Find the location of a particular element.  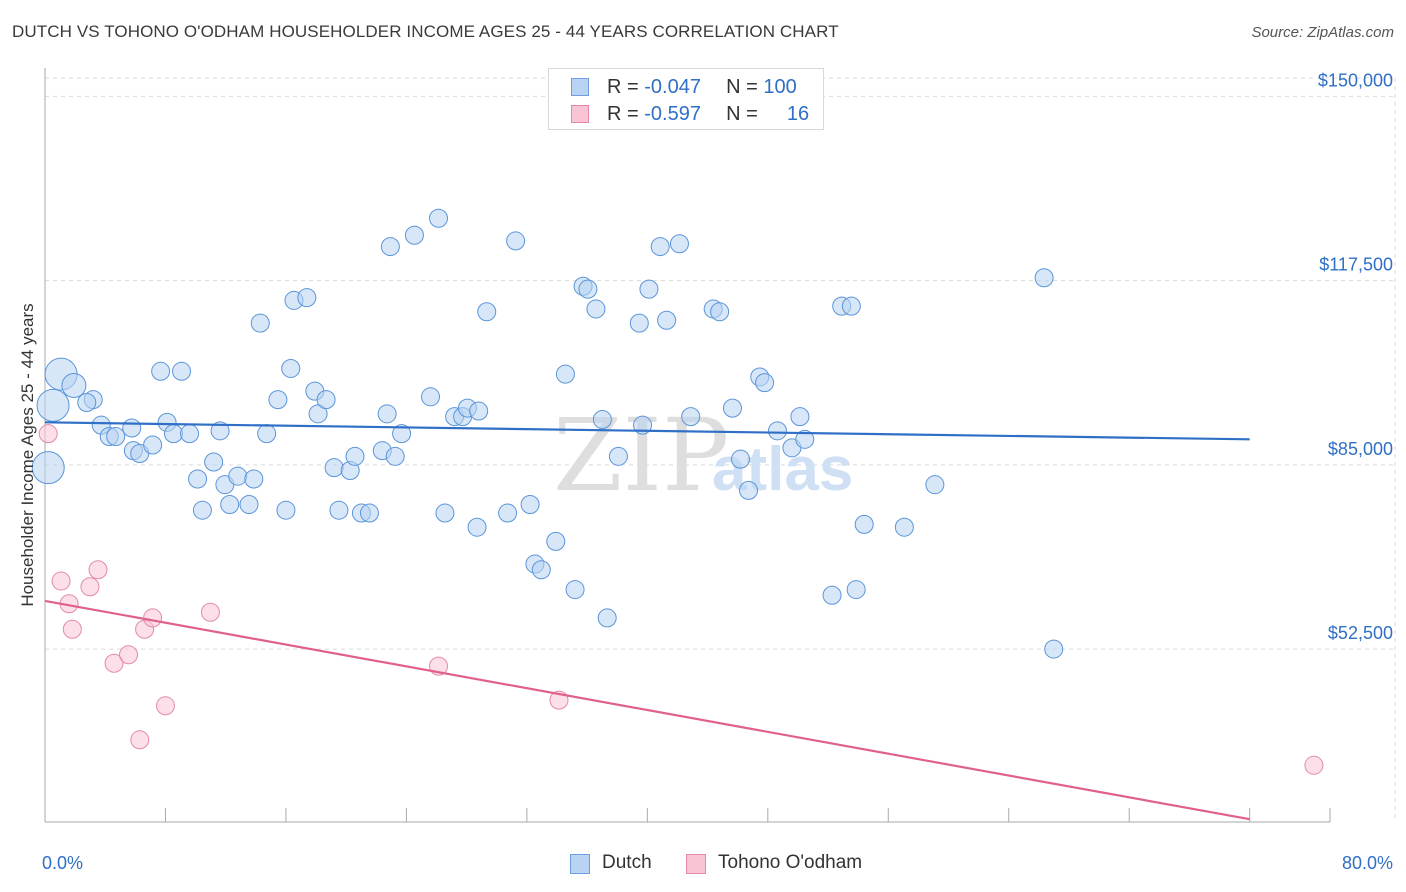

n-label: N = is located at coordinates (742, 114).